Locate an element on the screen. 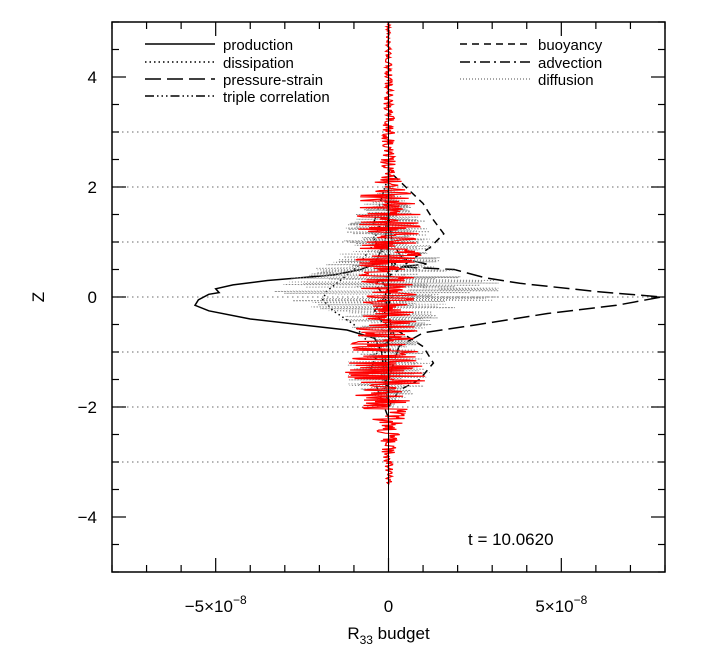 This screenshot has width=722, height=649. x-axis-title-rest: budget is located at coordinates (401, 633).